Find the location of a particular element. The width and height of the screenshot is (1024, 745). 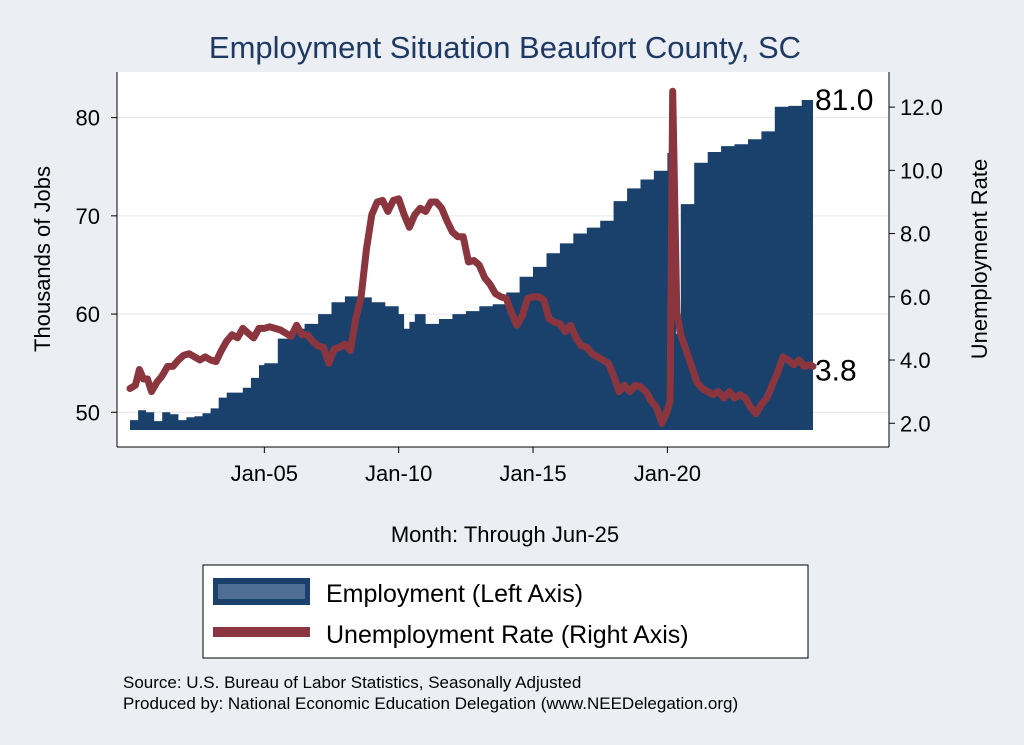

y-left-tick-label: 70 is located at coordinates (88, 216).